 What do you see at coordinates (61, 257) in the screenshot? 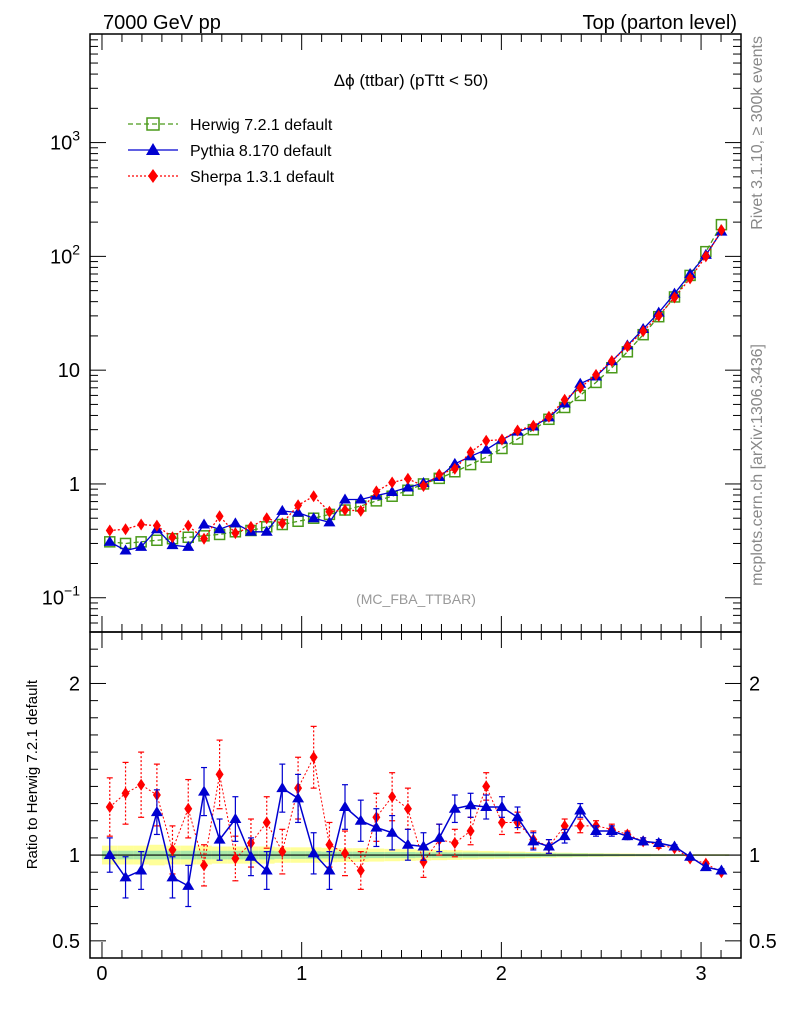
I see `y-tick-label-base: 10` at bounding box center [61, 257].